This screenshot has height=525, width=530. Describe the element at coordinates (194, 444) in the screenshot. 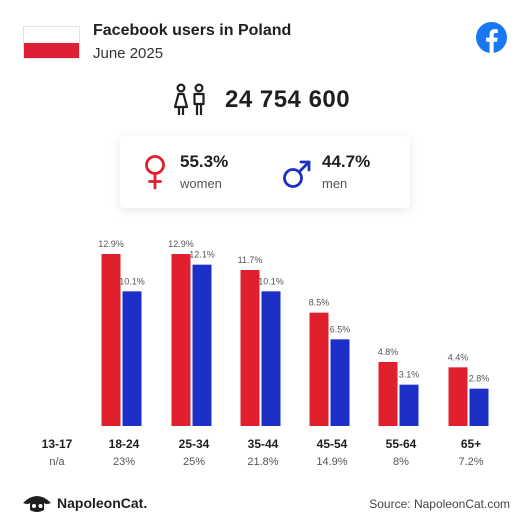

I see `x-tick-label: 25-34` at that location.